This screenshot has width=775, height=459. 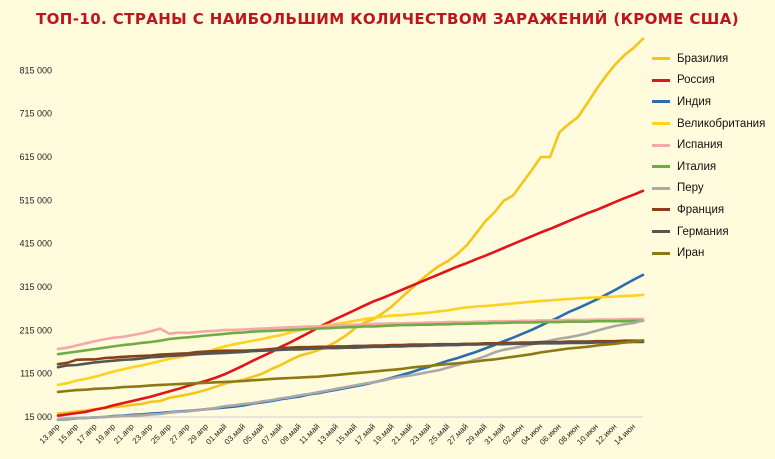 I want to click on legend-item: Бразилия, so click(x=708, y=59).